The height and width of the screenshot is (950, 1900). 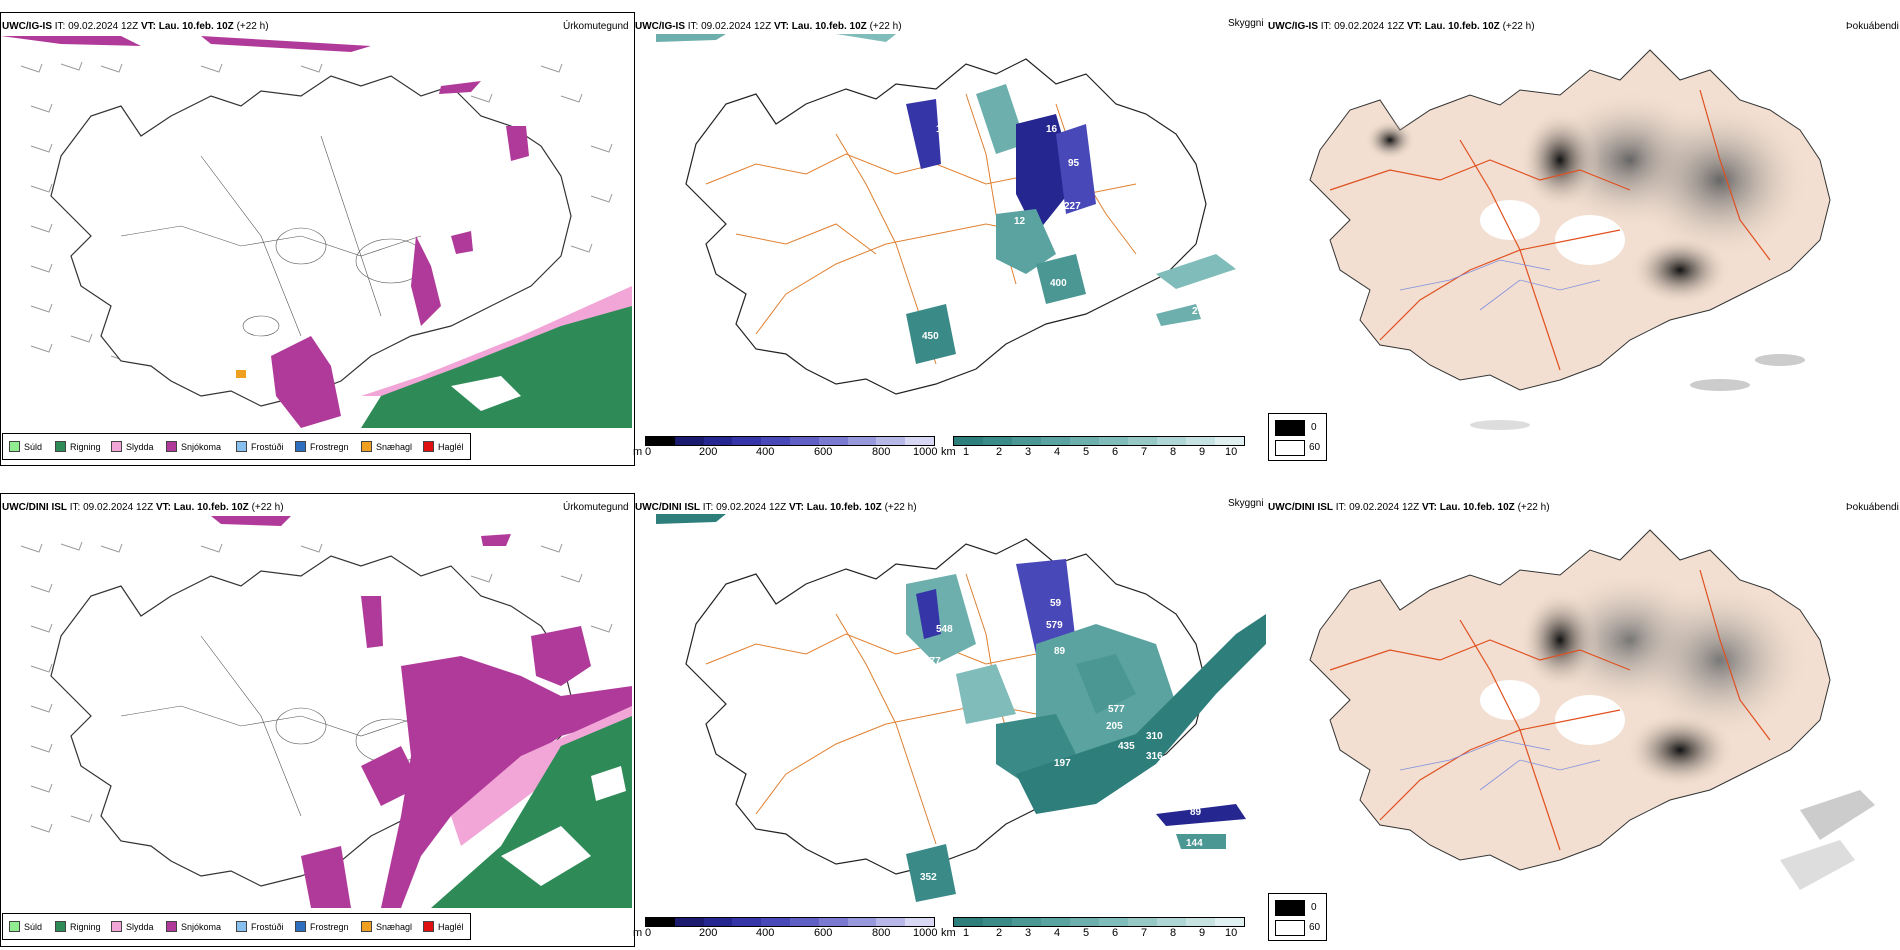 I want to click on fog-map-top, so click(x=1570, y=239).